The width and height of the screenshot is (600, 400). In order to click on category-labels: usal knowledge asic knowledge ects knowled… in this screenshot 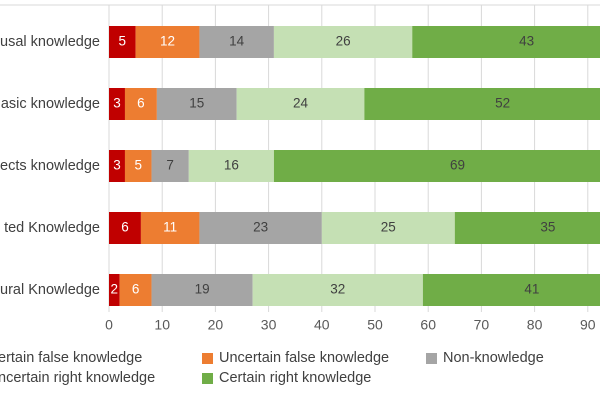, I will do `click(50, 166)`.